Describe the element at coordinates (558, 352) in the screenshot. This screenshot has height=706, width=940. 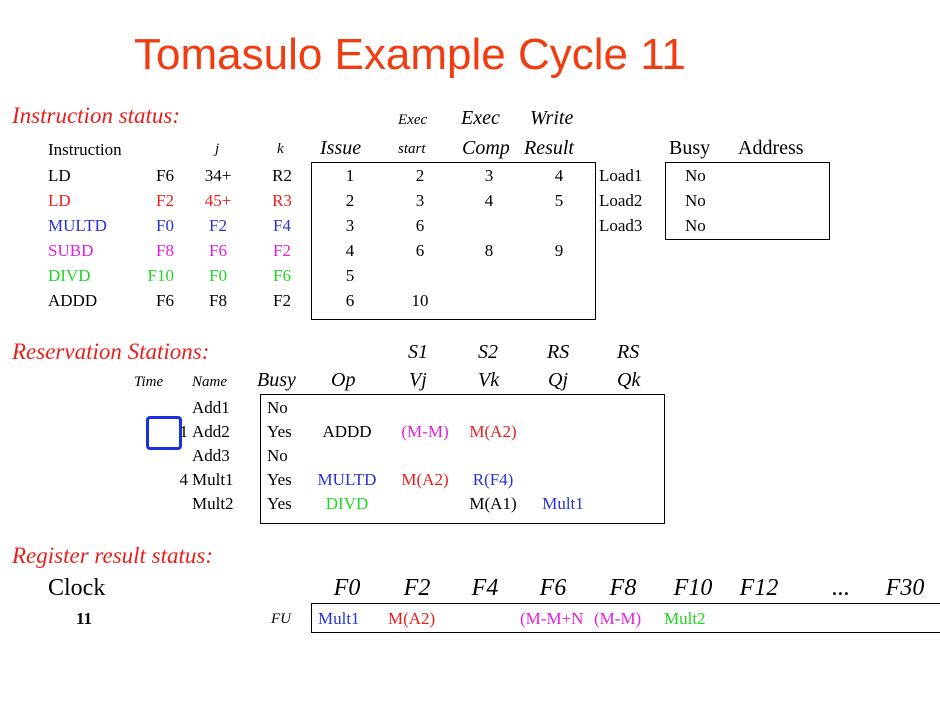
I see `col-rs1: RS` at that location.